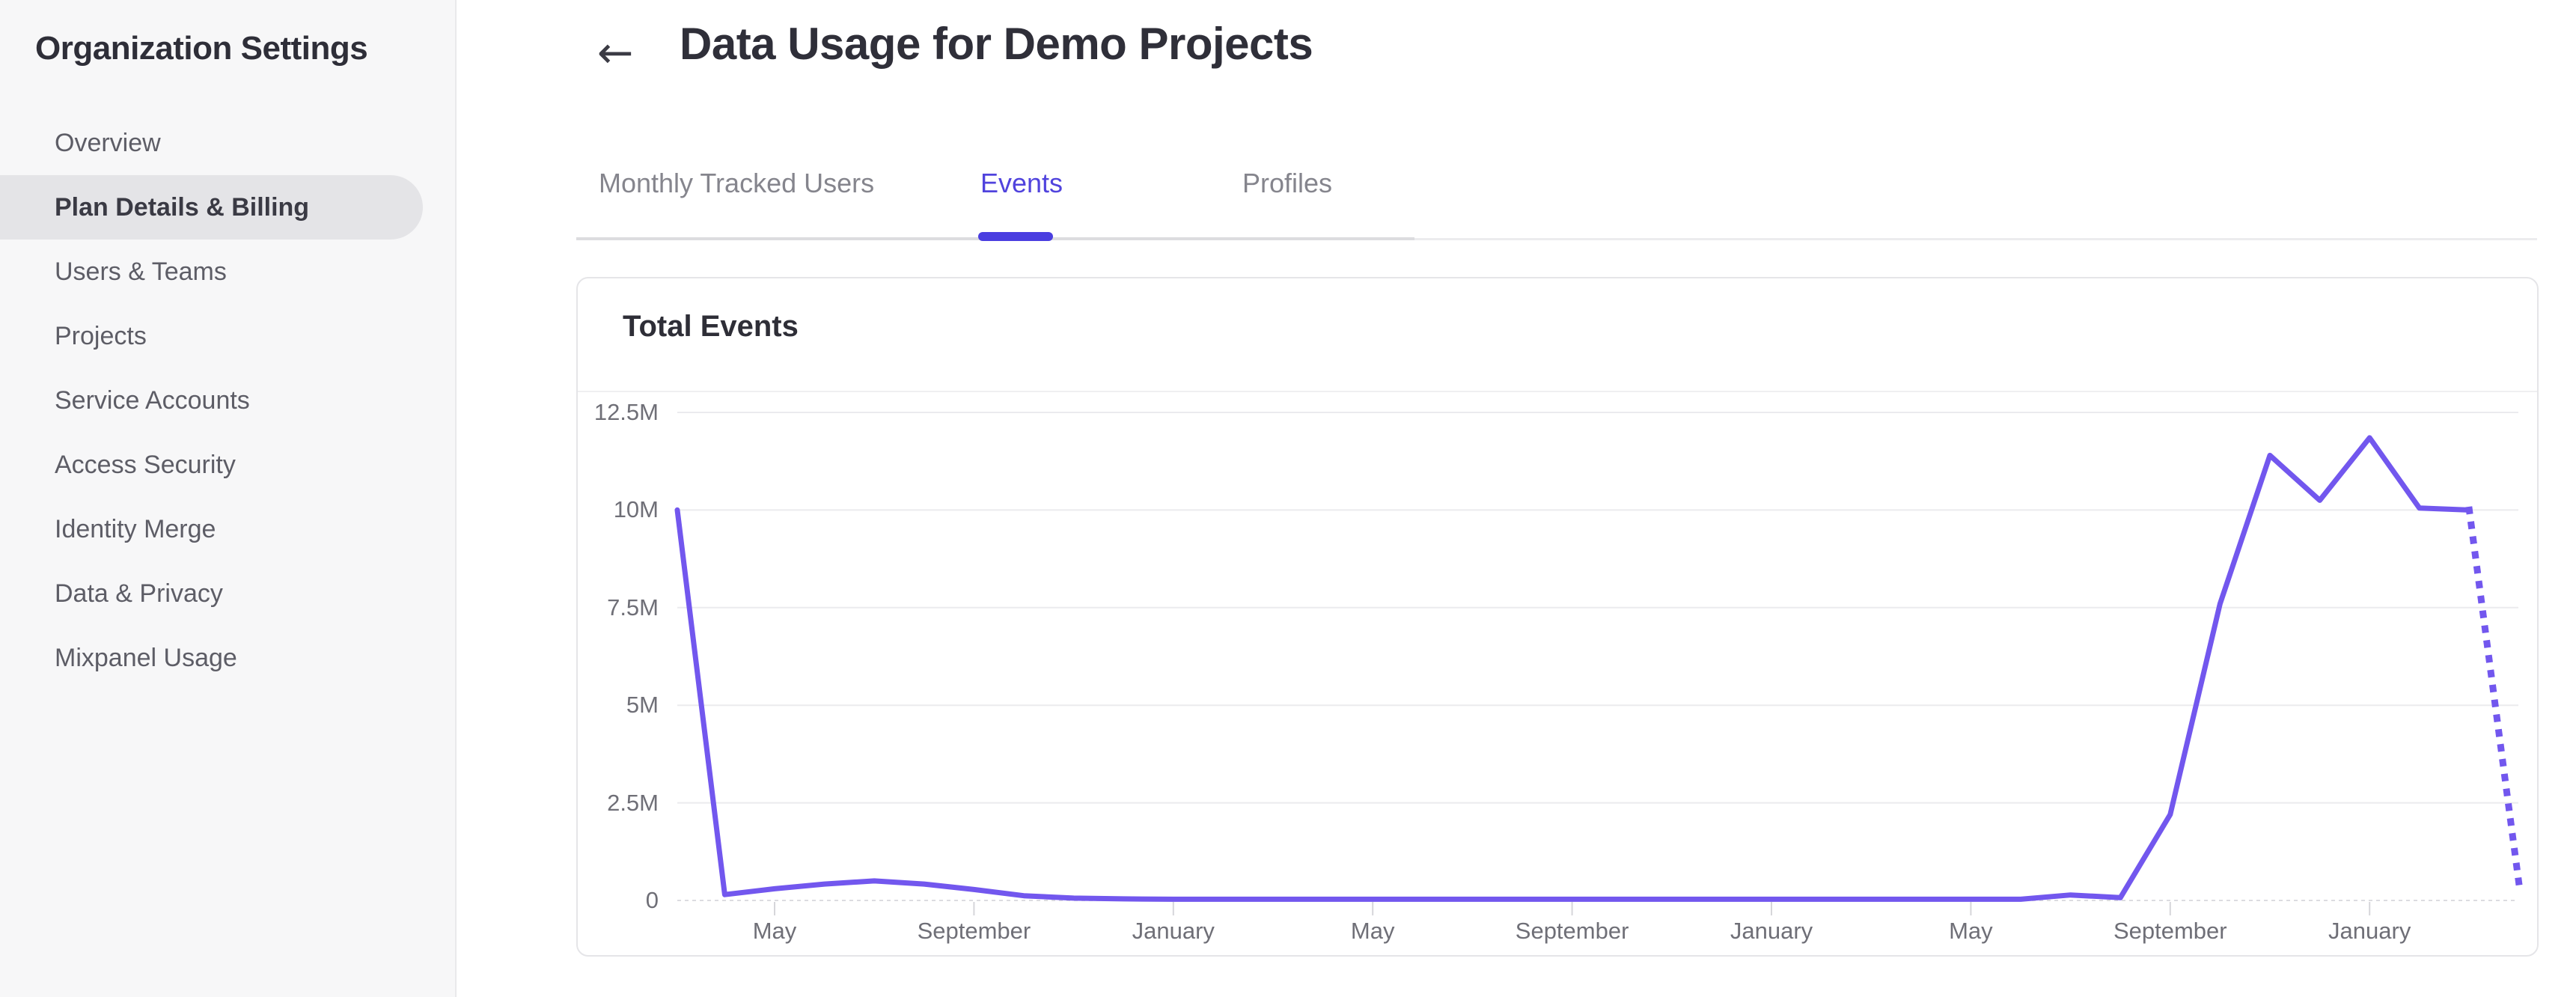 The width and height of the screenshot is (2576, 997). I want to click on tab-events: Events, so click(1022, 183).